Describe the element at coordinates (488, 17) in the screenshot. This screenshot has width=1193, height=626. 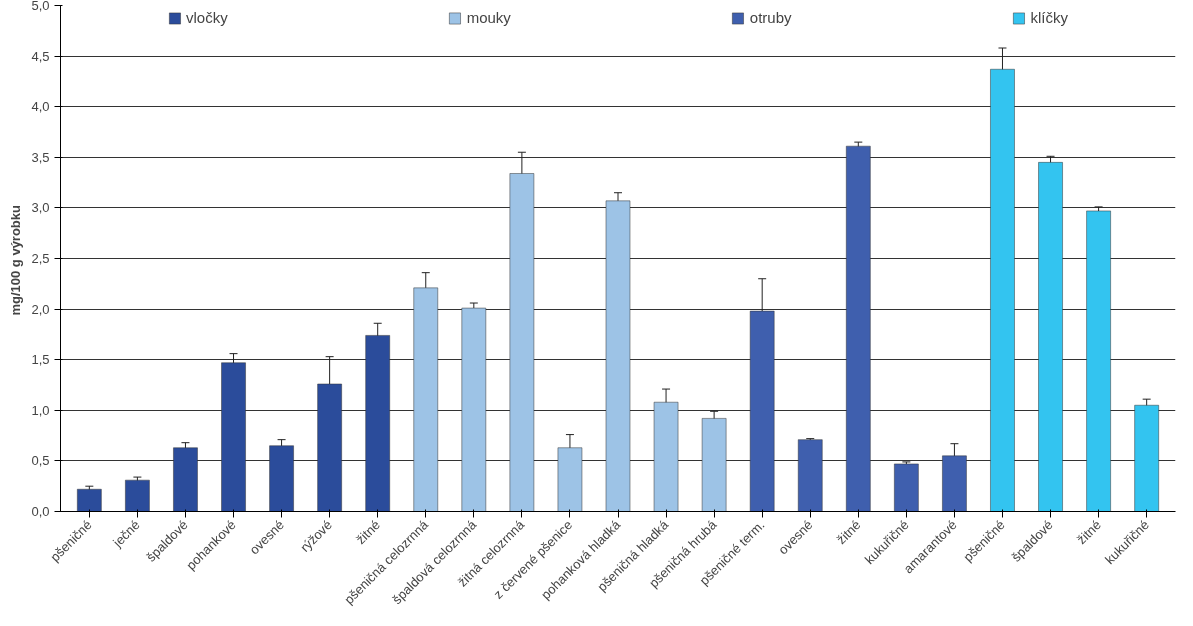
I see `legend-label: mouky` at that location.